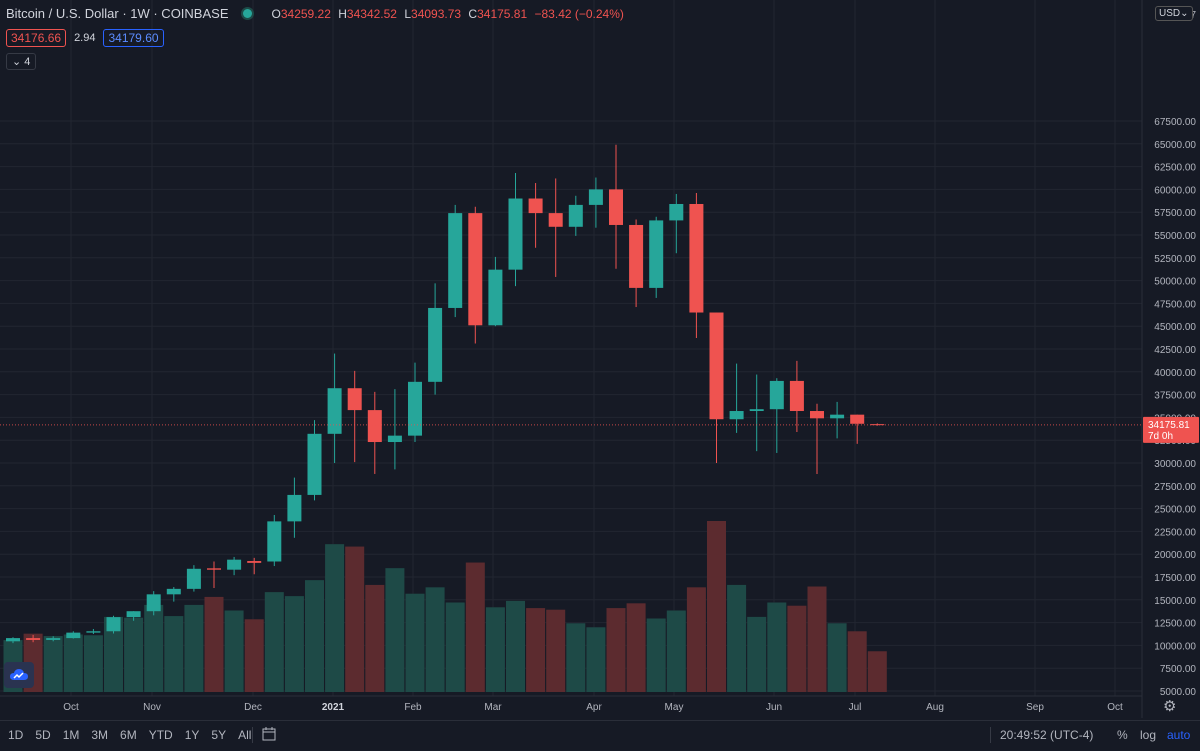 The width and height of the screenshot is (1200, 751). What do you see at coordinates (1148, 735) in the screenshot?
I see `log-scale-toggle: log` at bounding box center [1148, 735].